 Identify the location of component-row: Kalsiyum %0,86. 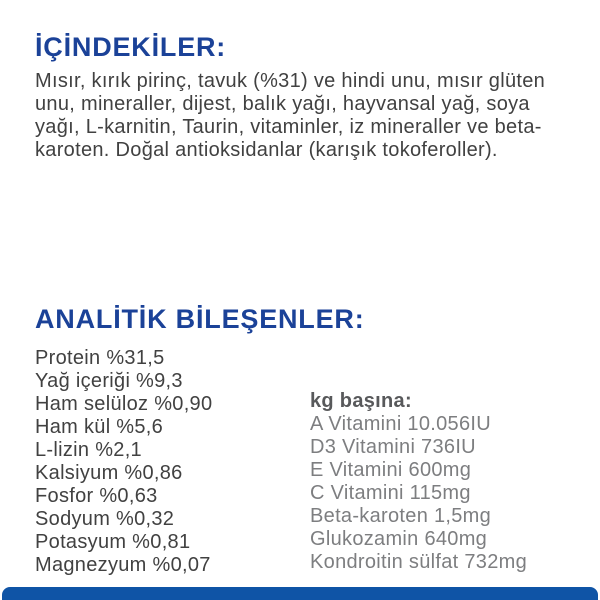
(109, 473).